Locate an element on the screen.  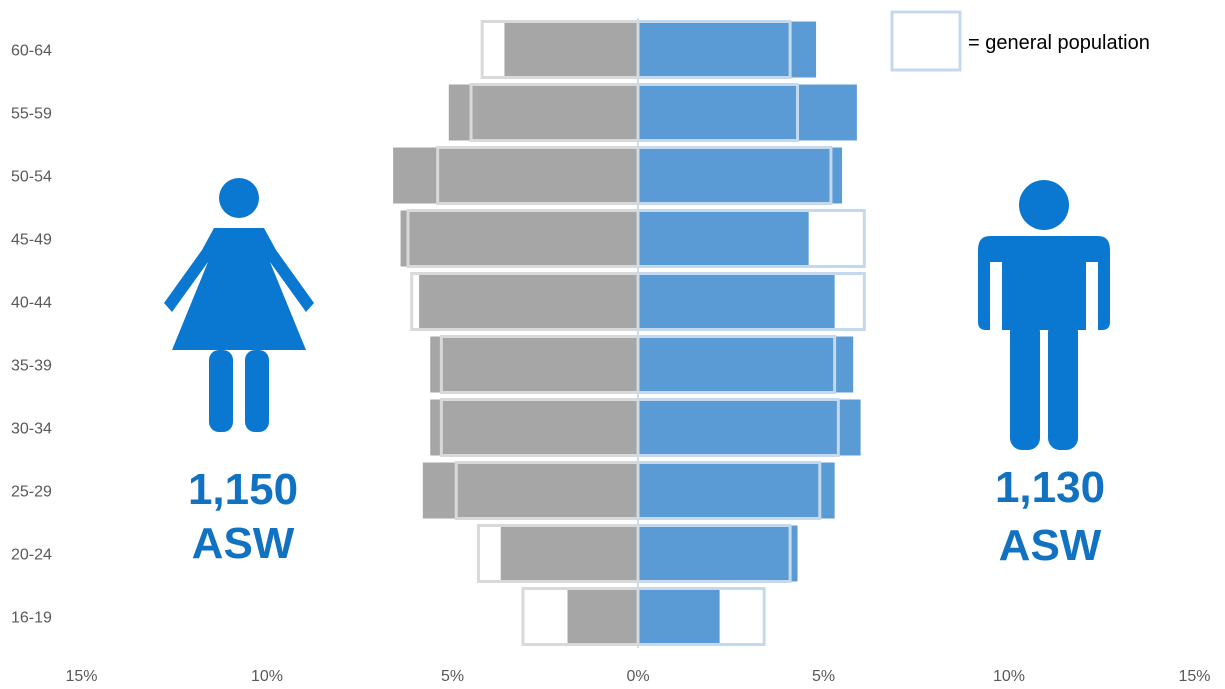
age-label-60-64: 60-64 is located at coordinates (31, 51).